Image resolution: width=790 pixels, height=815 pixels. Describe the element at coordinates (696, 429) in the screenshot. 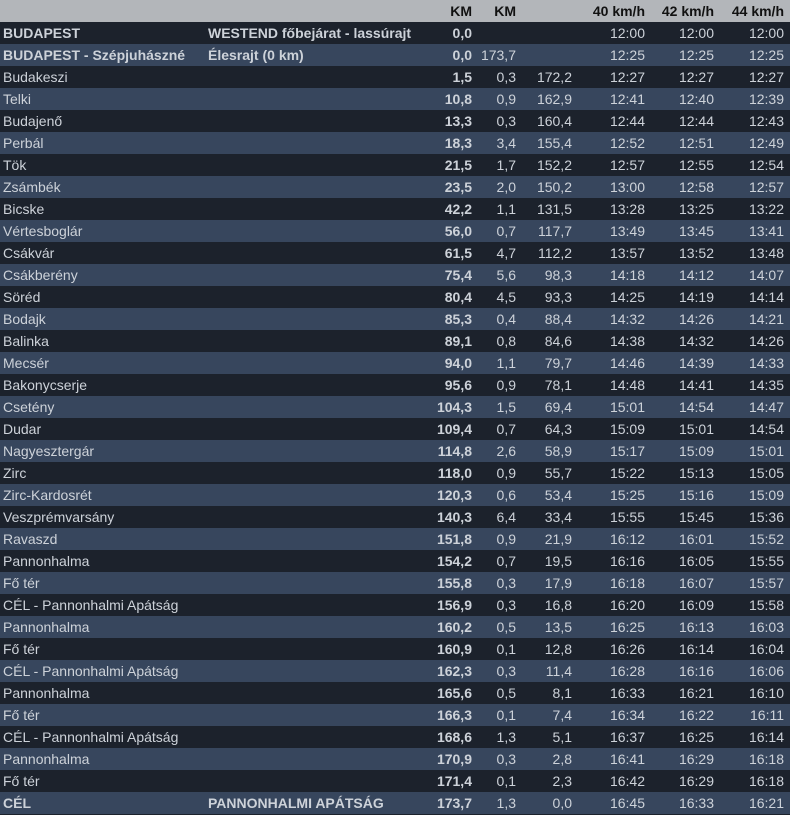

I see `time-42kmh: 15:01` at that location.